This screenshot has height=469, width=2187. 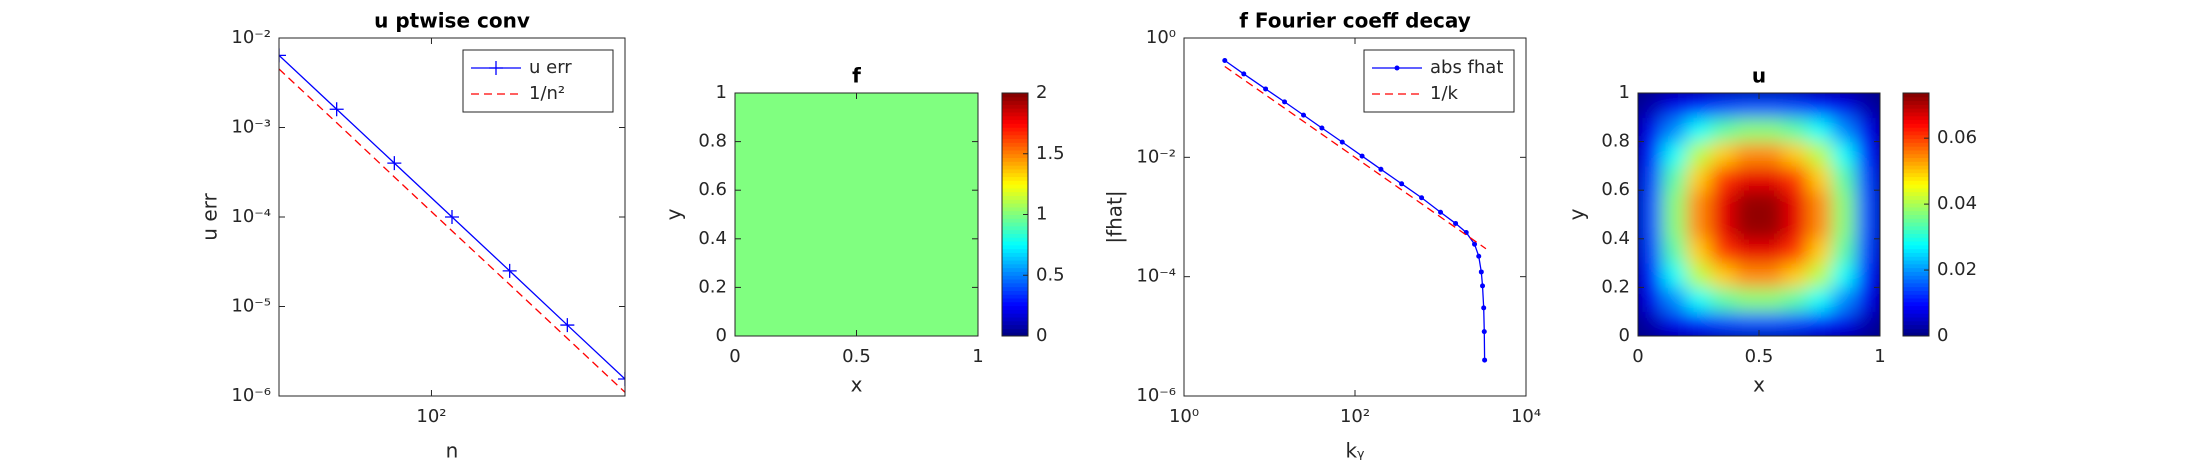 What do you see at coordinates (251, 306) in the screenshot?
I see `y-tick-label: 10⁻⁵` at bounding box center [251, 306].